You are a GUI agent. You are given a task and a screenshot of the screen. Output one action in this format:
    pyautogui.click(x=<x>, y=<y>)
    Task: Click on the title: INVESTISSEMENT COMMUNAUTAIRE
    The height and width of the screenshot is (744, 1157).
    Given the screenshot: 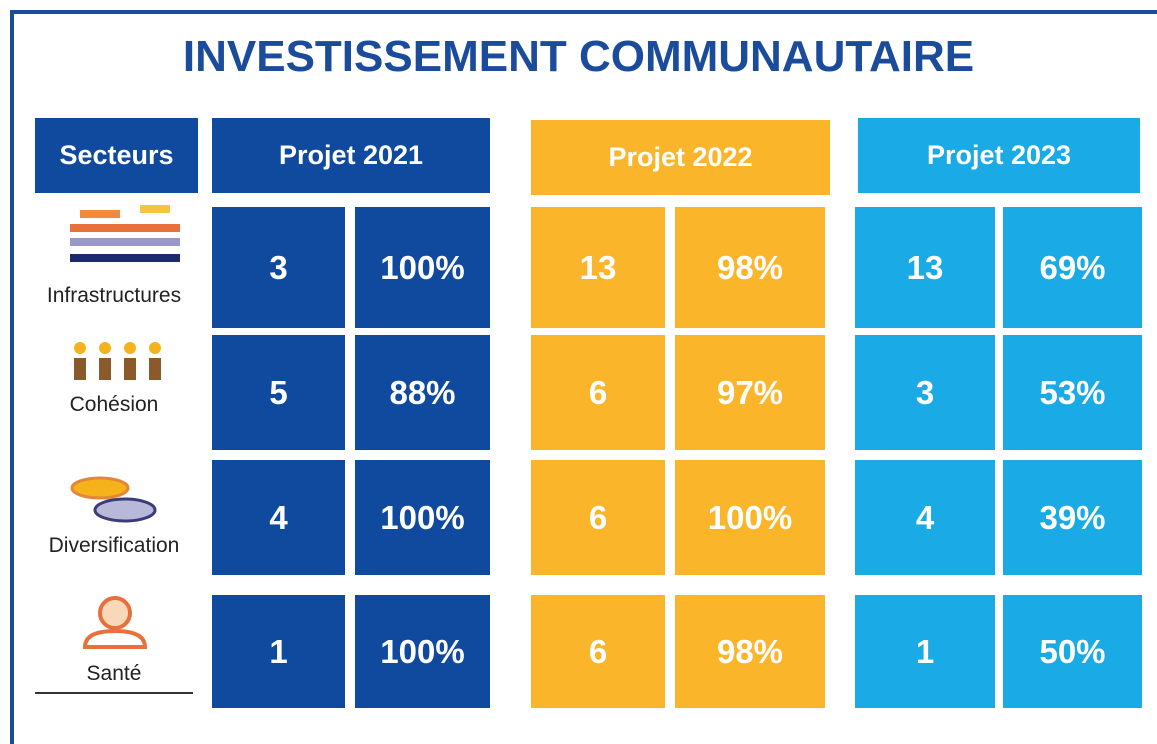 What is the action you would take?
    pyautogui.click(x=578, y=56)
    